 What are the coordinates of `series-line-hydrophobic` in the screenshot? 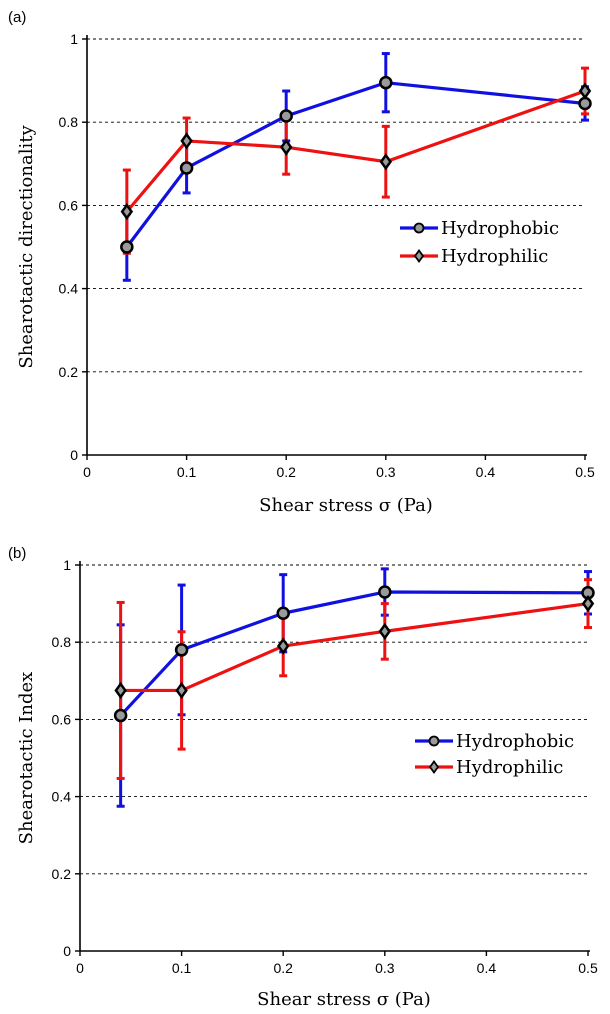 It's located at (354, 653).